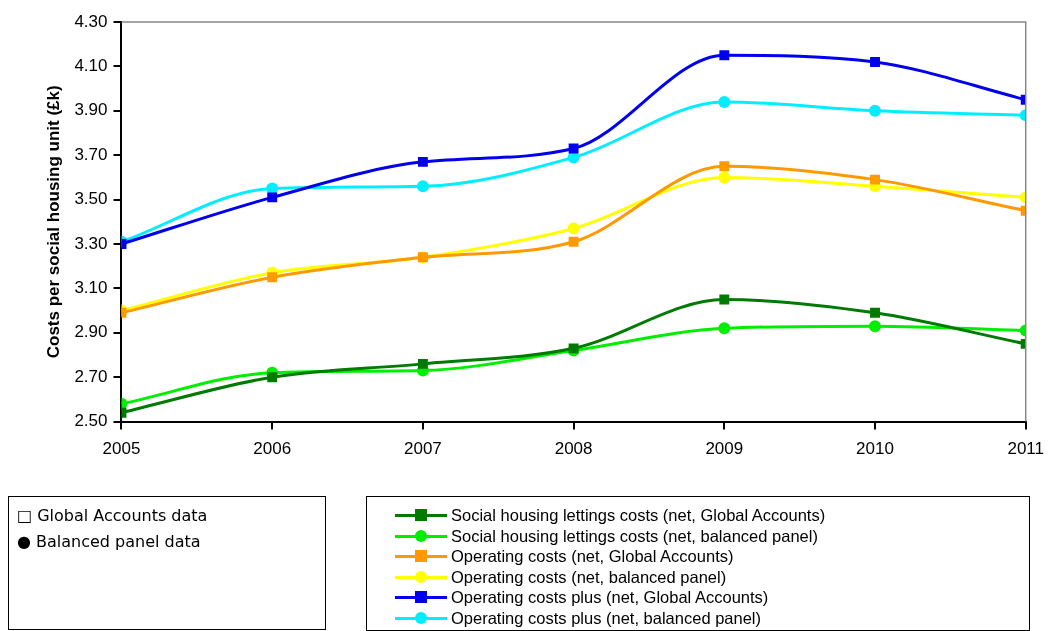 The width and height of the screenshot is (1054, 631). What do you see at coordinates (638, 515) in the screenshot?
I see `legend-label: Social housing lettings costs (net, Global Accounts)` at bounding box center [638, 515].